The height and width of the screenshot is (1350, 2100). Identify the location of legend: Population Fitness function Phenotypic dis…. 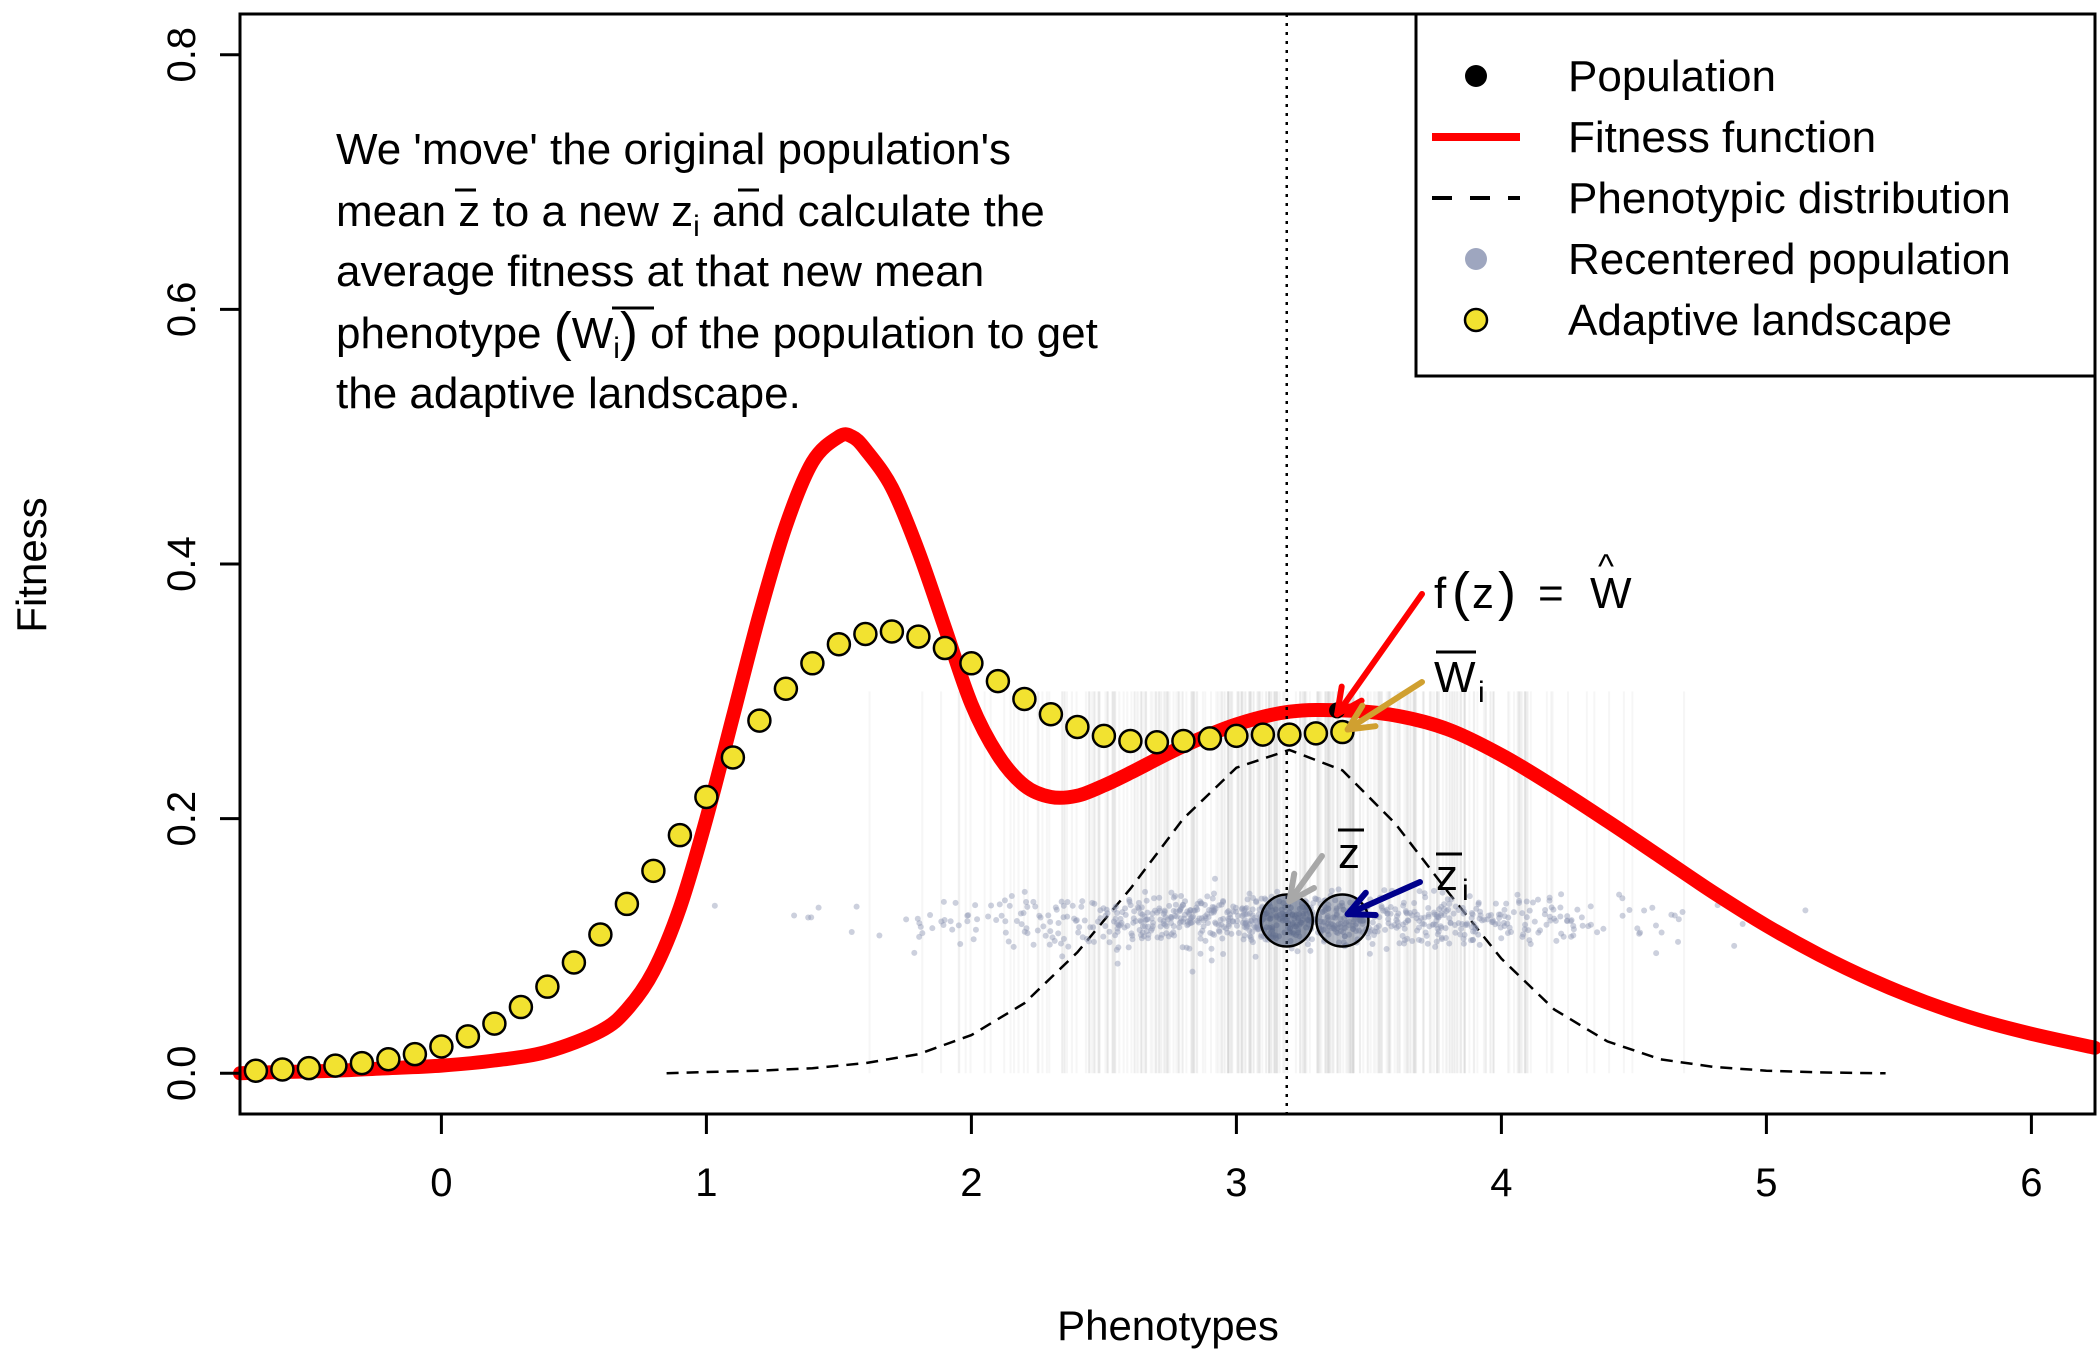
(1755, 195).